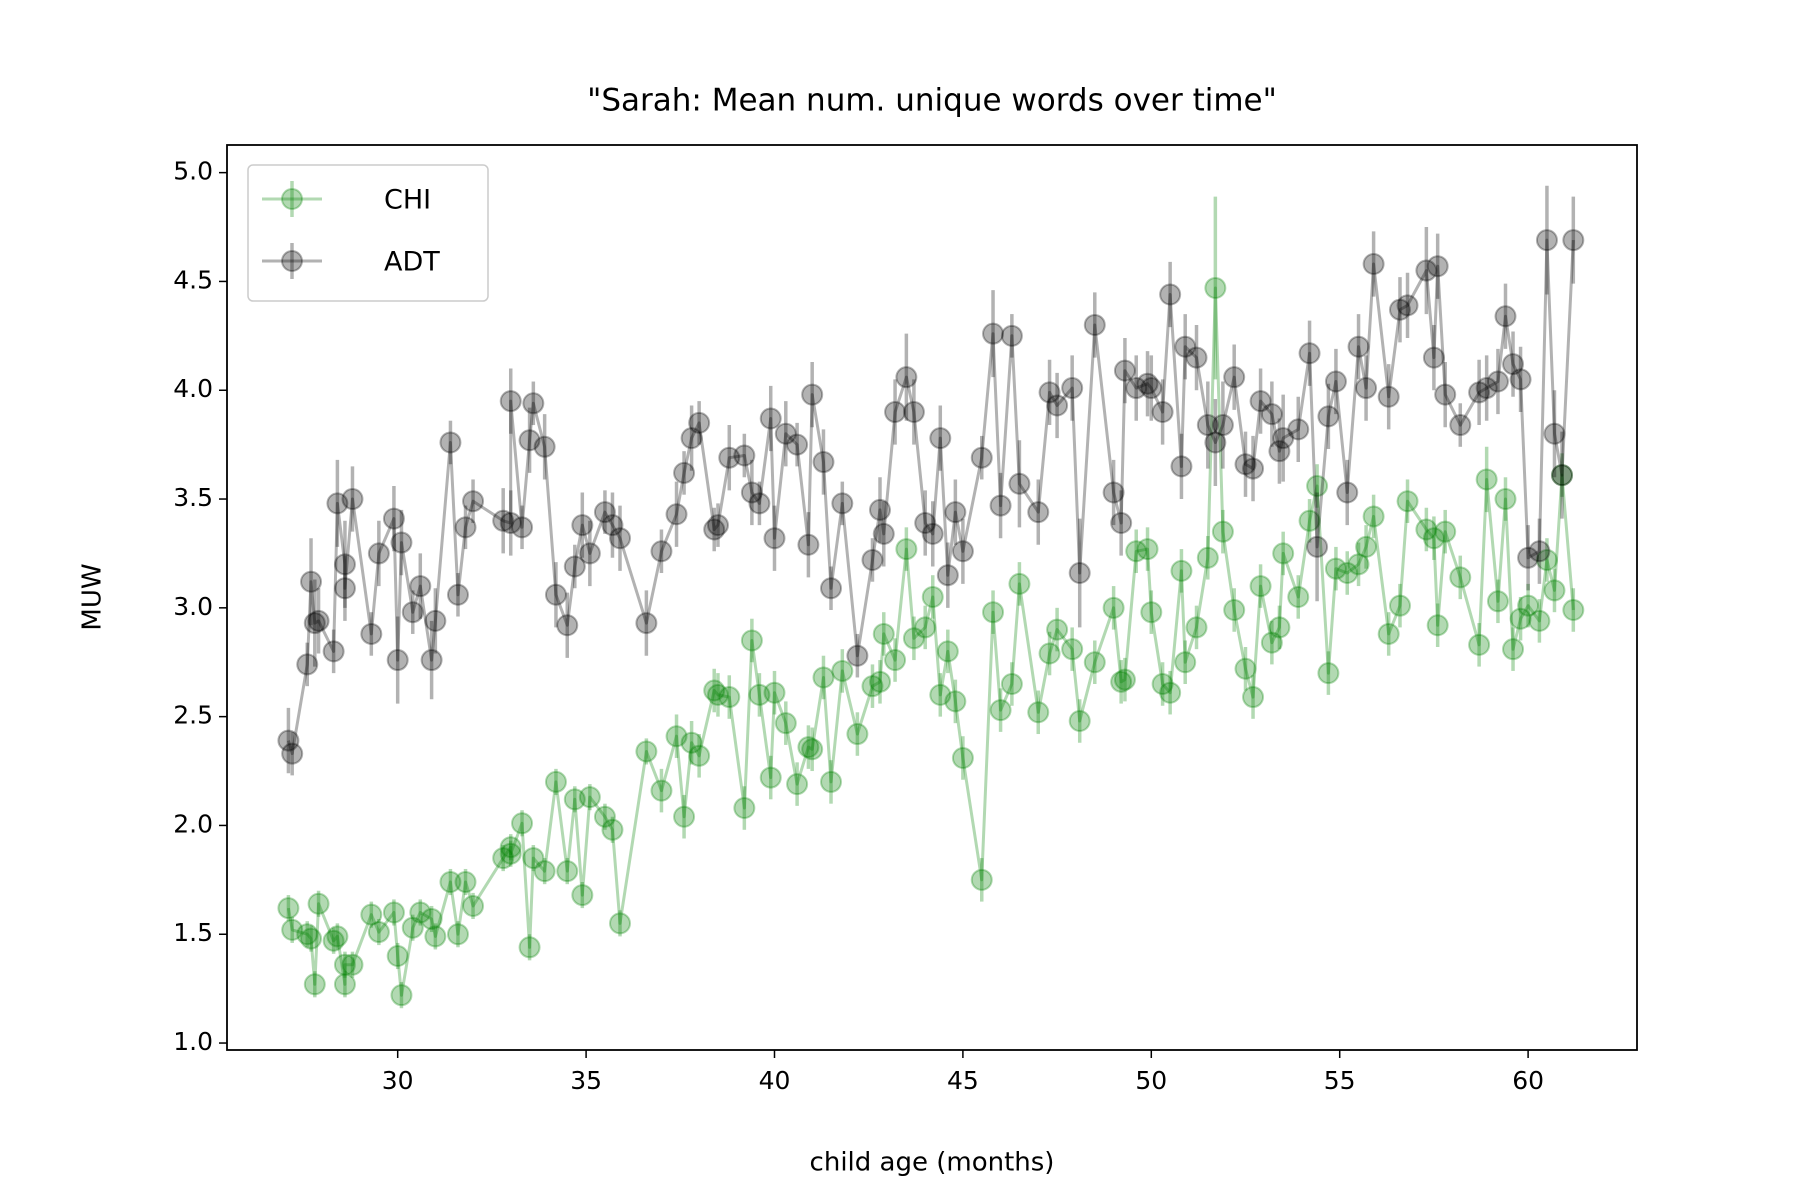 The image size is (1800, 1200). I want to click on y-tick-label: 3.5, so click(193, 497).